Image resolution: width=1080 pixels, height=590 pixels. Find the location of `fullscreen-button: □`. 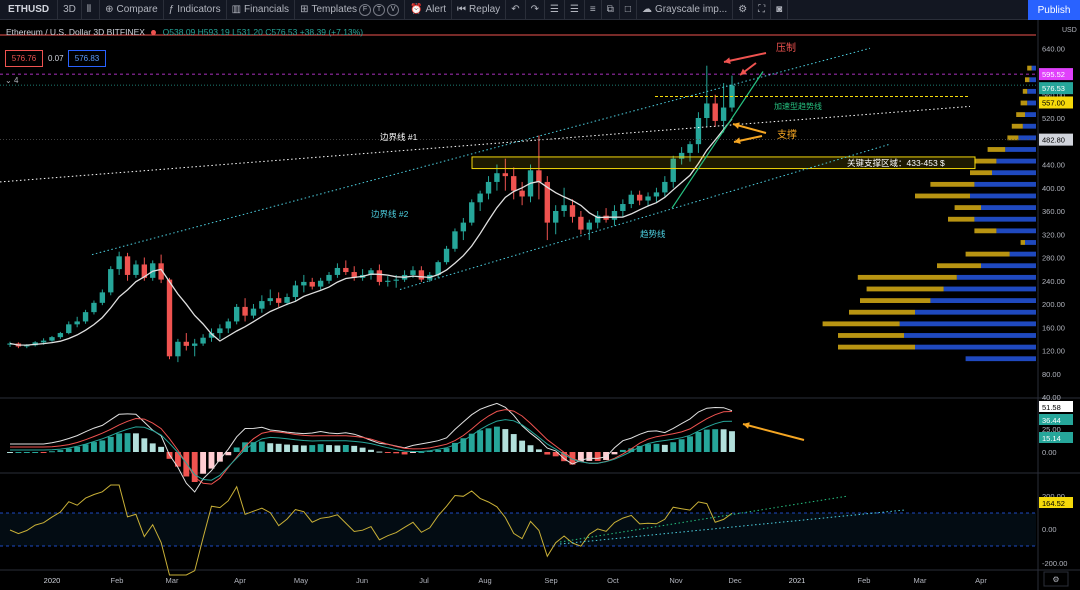

fullscreen-button: □ is located at coordinates (628, 10).